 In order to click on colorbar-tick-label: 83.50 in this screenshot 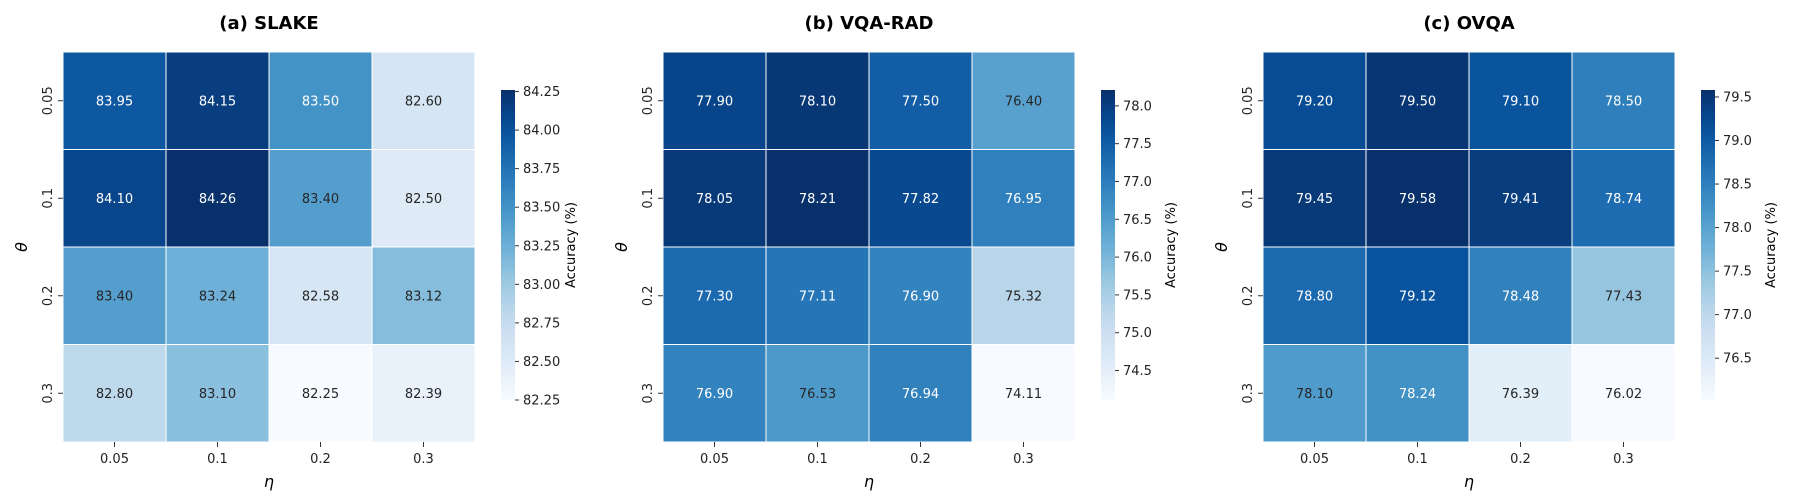, I will do `click(541, 208)`.